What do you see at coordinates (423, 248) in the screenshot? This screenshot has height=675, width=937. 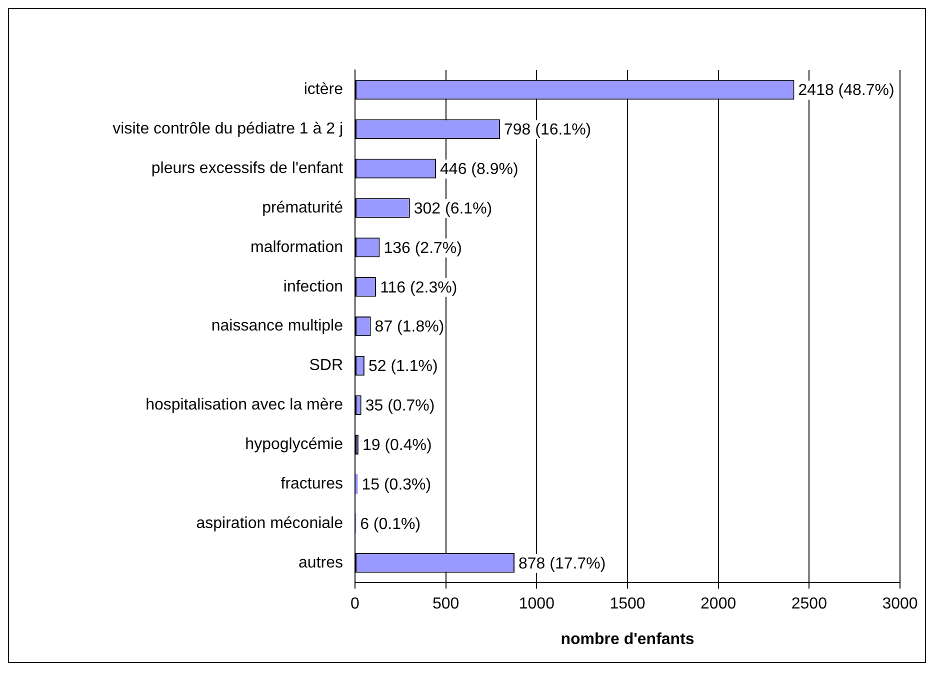 I see `data-label: 136 (2.7%)` at bounding box center [423, 248].